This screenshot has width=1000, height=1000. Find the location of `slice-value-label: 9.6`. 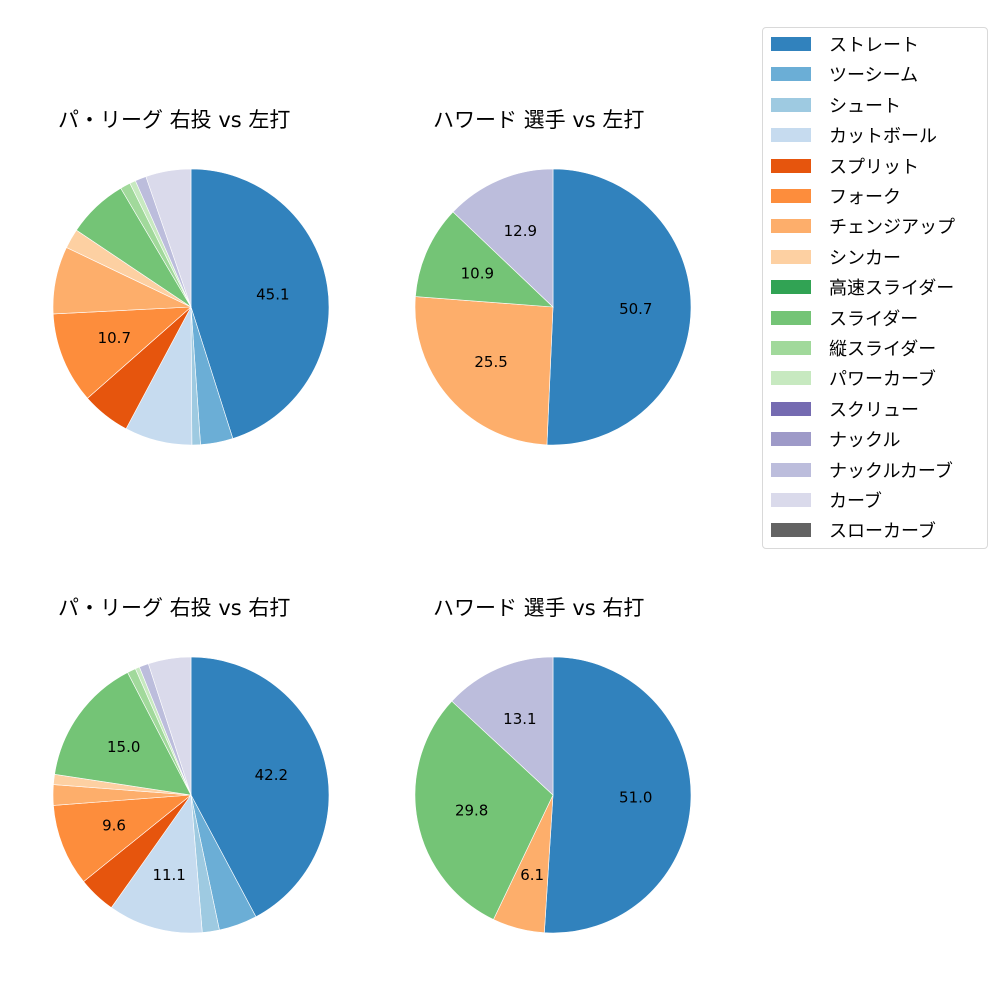

slice-value-label: 9.6 is located at coordinates (114, 825).